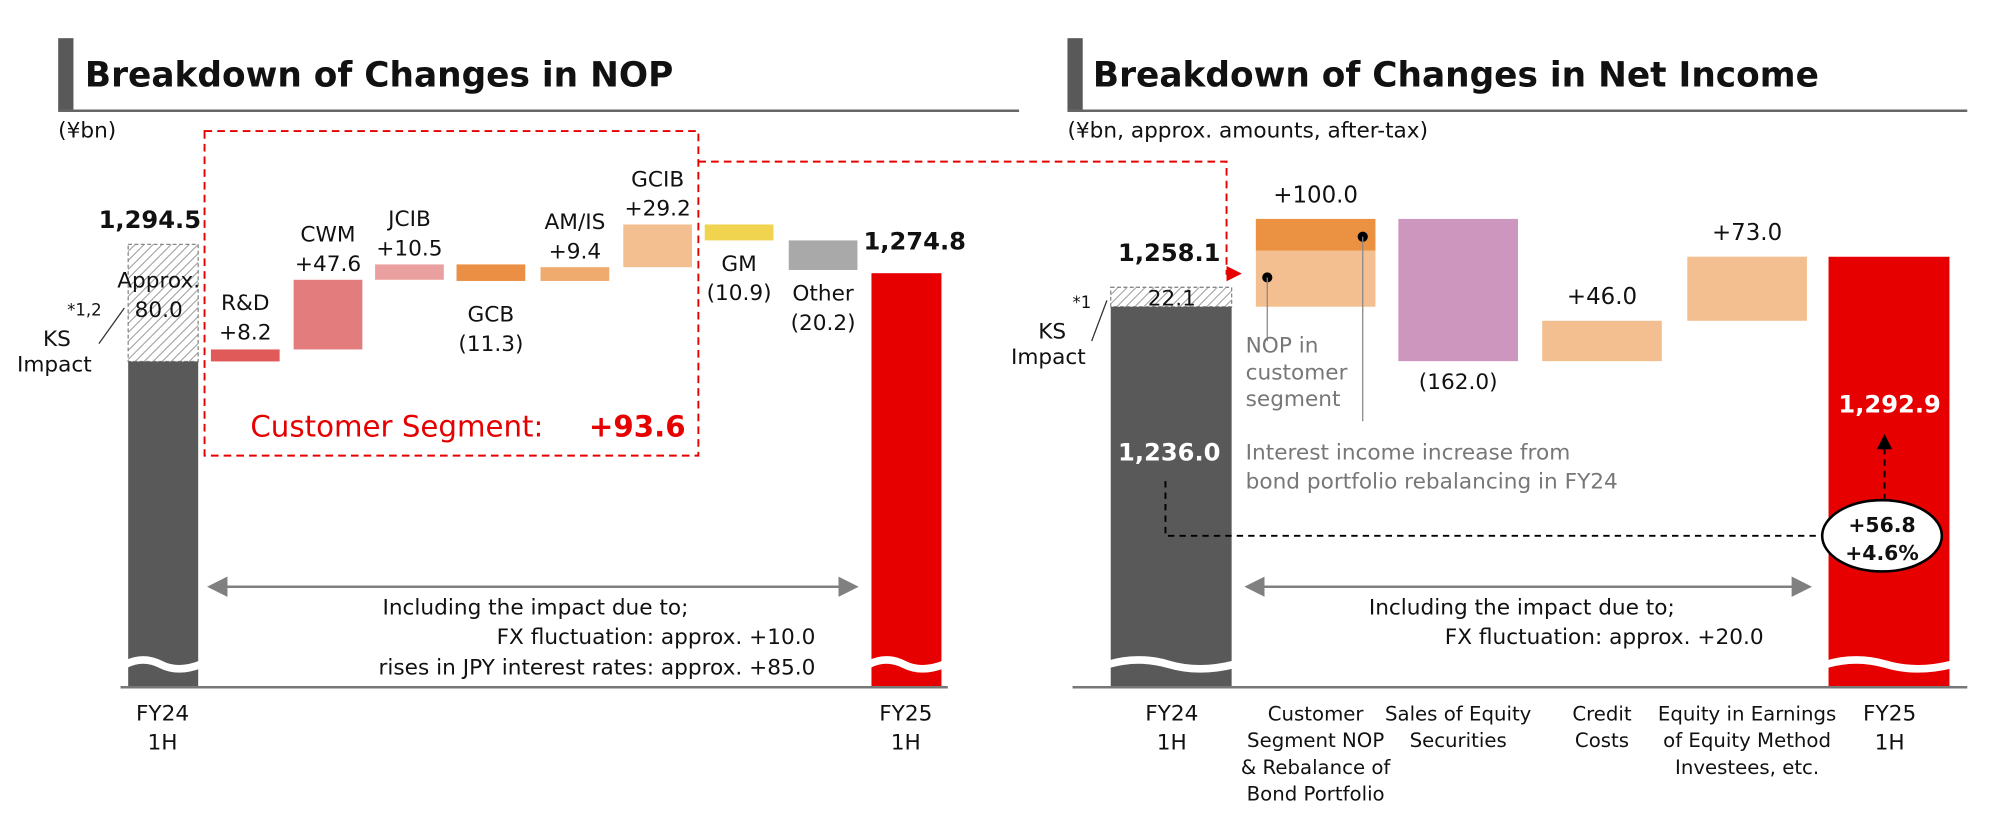 The image size is (2000, 840). Describe the element at coordinates (1882, 553) in the screenshot. I see `change-percent: +4.6%` at that location.